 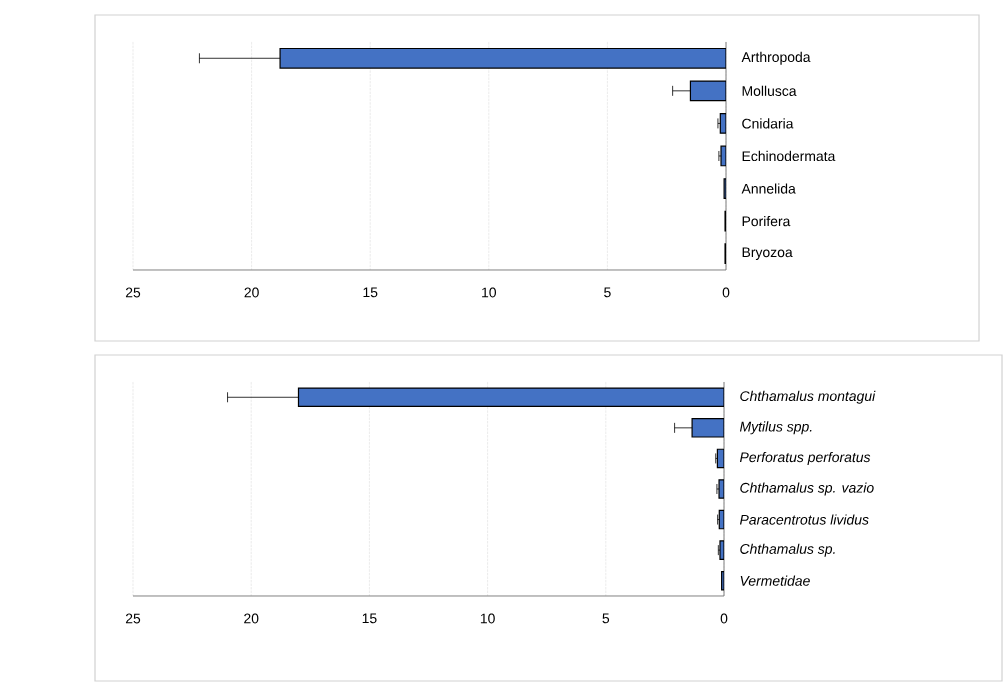 I want to click on y-tick-label: Porifera, so click(x=766, y=221).